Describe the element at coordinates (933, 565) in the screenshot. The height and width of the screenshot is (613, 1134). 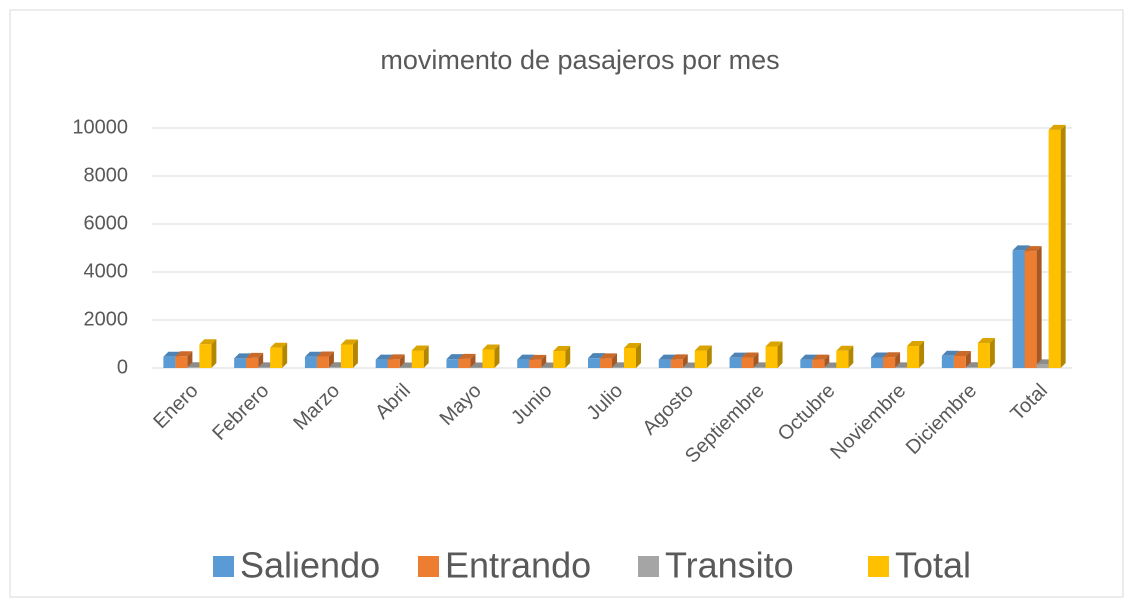
I see `legend-label: Total` at that location.